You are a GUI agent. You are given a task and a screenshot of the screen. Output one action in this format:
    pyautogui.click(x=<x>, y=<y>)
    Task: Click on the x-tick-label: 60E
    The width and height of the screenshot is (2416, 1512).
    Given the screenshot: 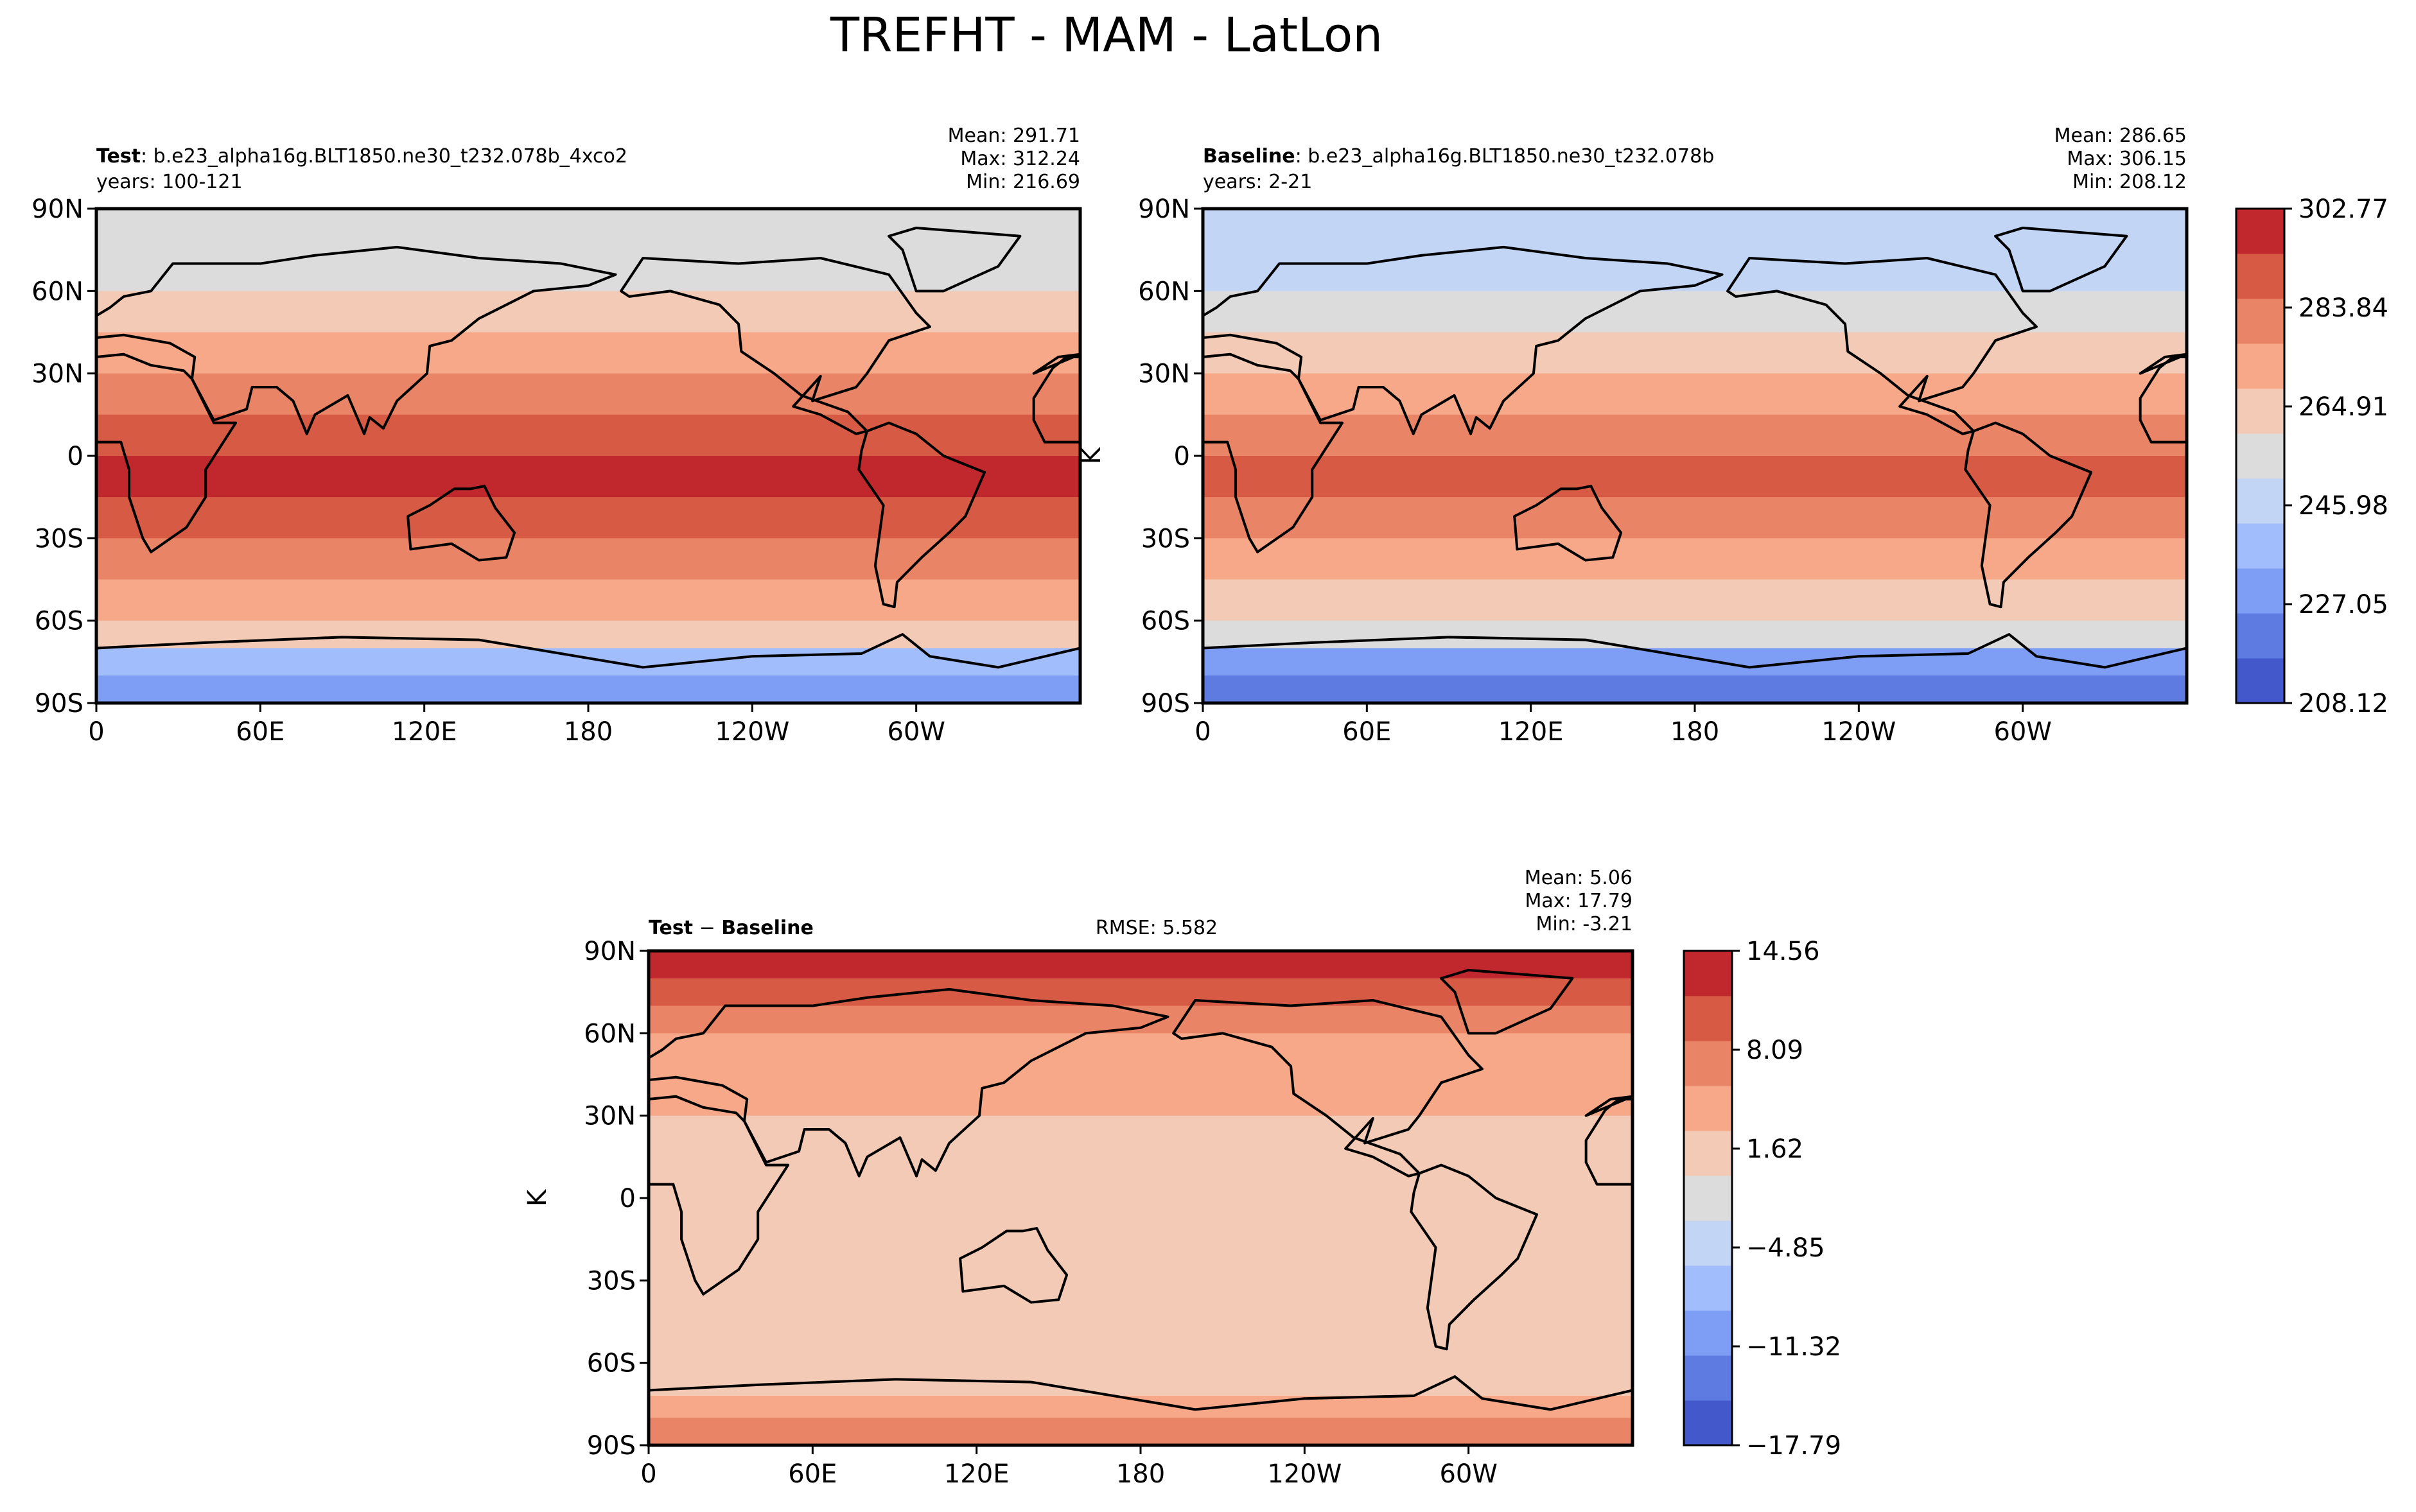 What is the action you would take?
    pyautogui.click(x=260, y=732)
    